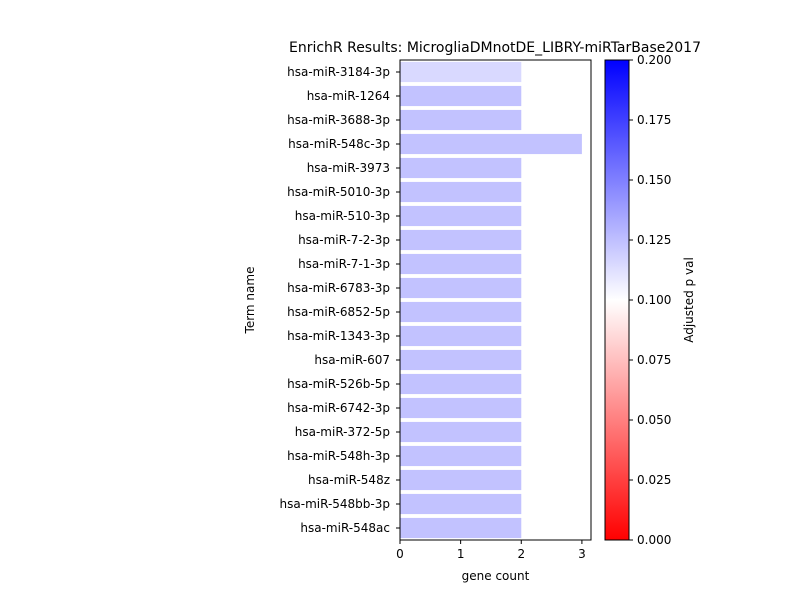 This screenshot has width=800, height=600. I want to click on x-axis-ticks: 0 1 2 3, so click(491, 550).